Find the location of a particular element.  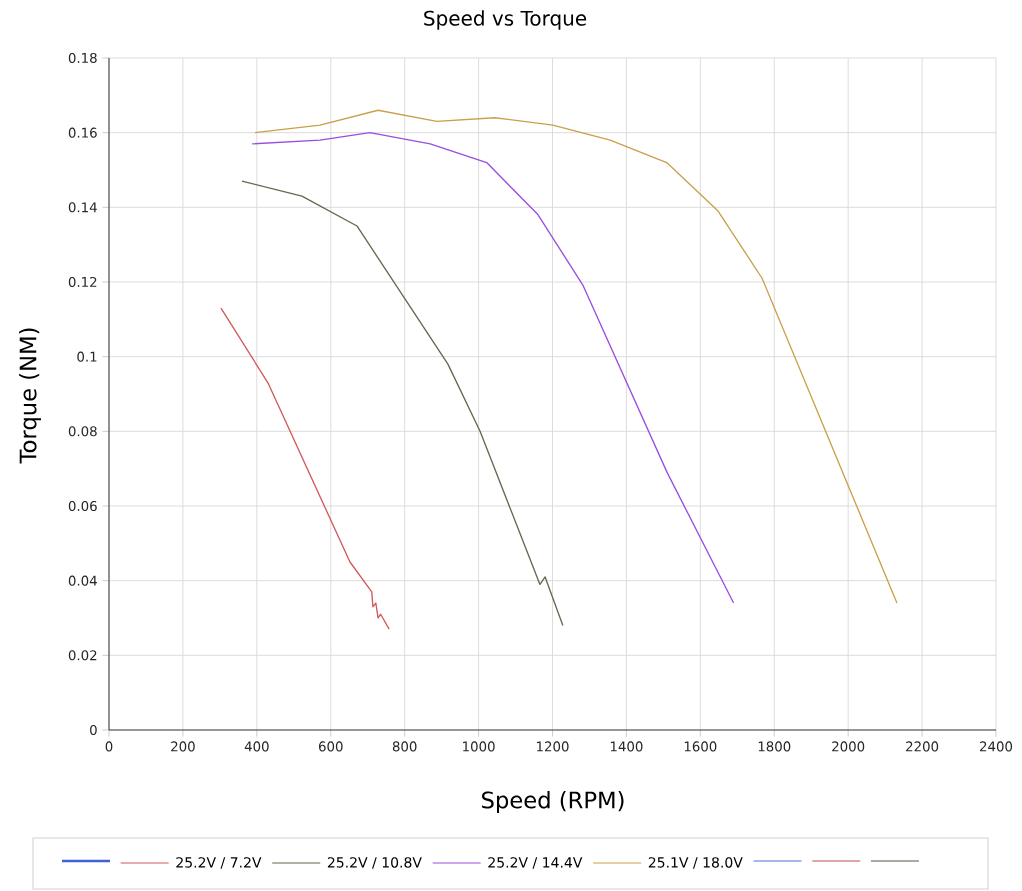

legend-label: 25.2V / 14.4V is located at coordinates (535, 863).